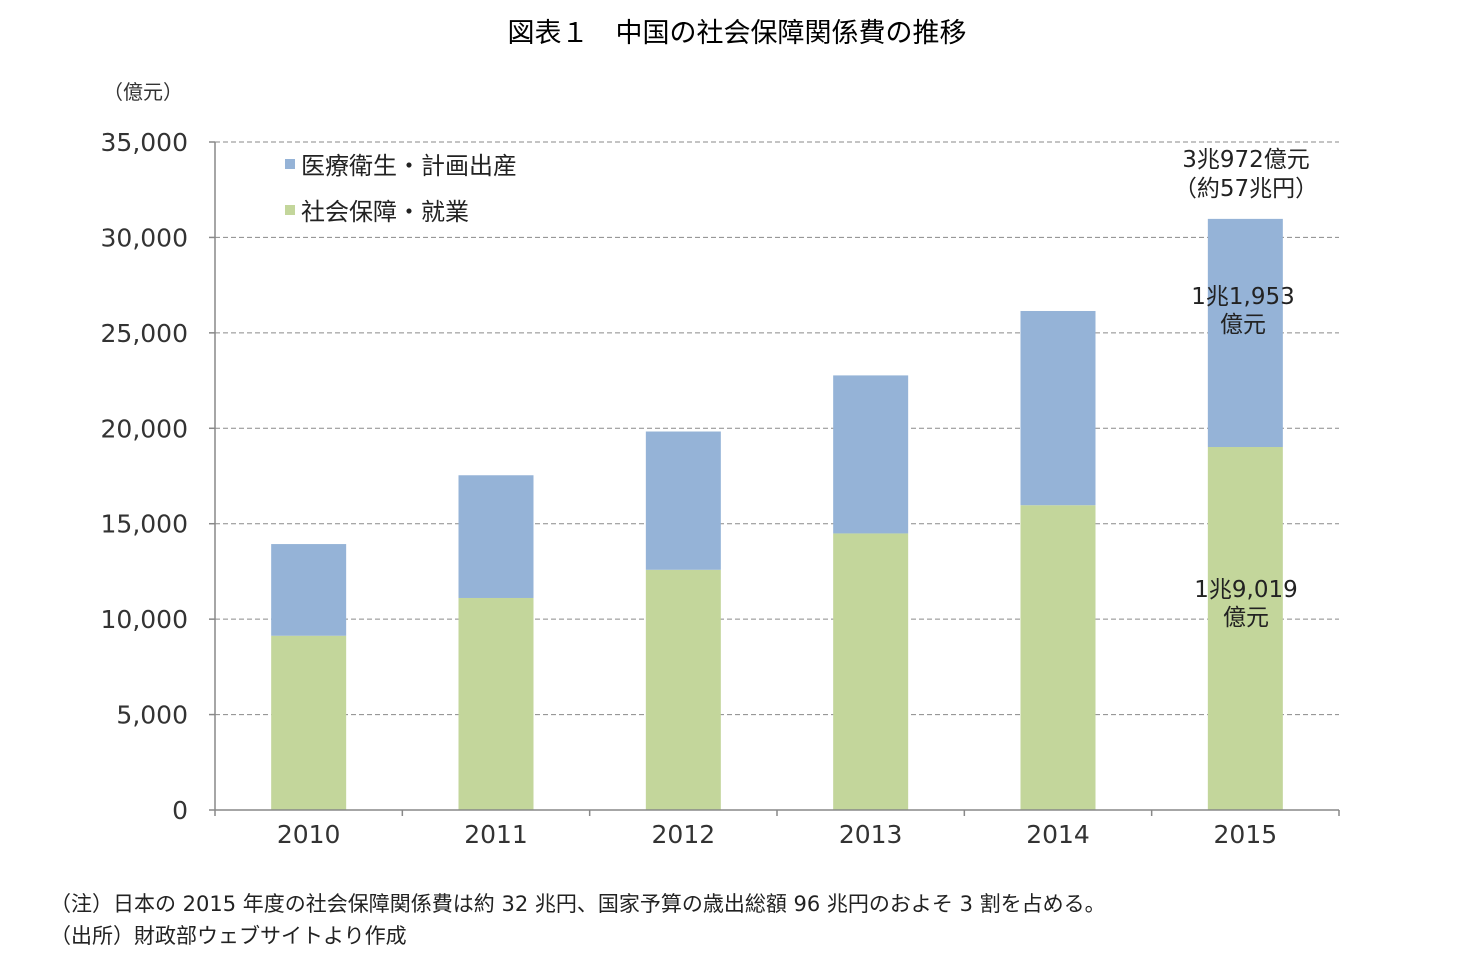  Describe the element at coordinates (871, 834) in the screenshot. I see `x-tick-label: 2013` at that location.